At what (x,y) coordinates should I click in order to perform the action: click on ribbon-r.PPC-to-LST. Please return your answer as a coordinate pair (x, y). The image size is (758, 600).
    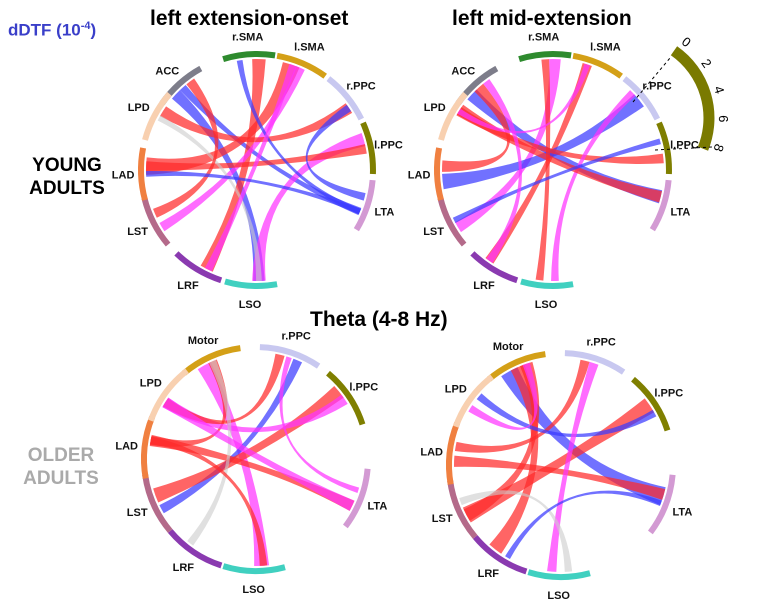
    Looking at the image, I should click on (231, 436).